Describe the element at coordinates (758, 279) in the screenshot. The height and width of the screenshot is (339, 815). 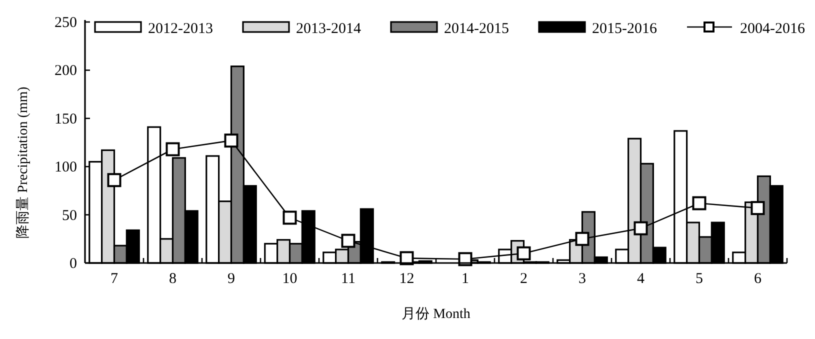
I see `x-tick-label: 6` at that location.